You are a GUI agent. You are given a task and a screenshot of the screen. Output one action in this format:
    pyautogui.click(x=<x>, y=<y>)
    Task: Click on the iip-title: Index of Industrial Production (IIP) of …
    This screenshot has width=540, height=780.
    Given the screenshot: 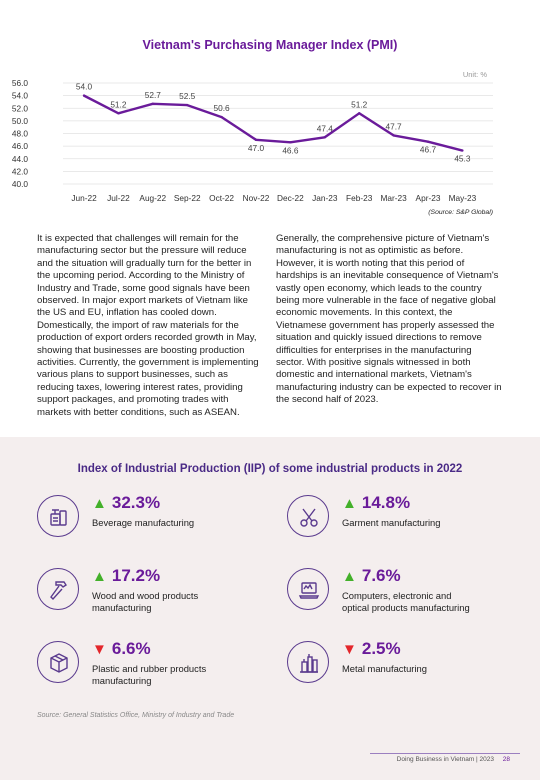 What is the action you would take?
    pyautogui.click(x=270, y=469)
    